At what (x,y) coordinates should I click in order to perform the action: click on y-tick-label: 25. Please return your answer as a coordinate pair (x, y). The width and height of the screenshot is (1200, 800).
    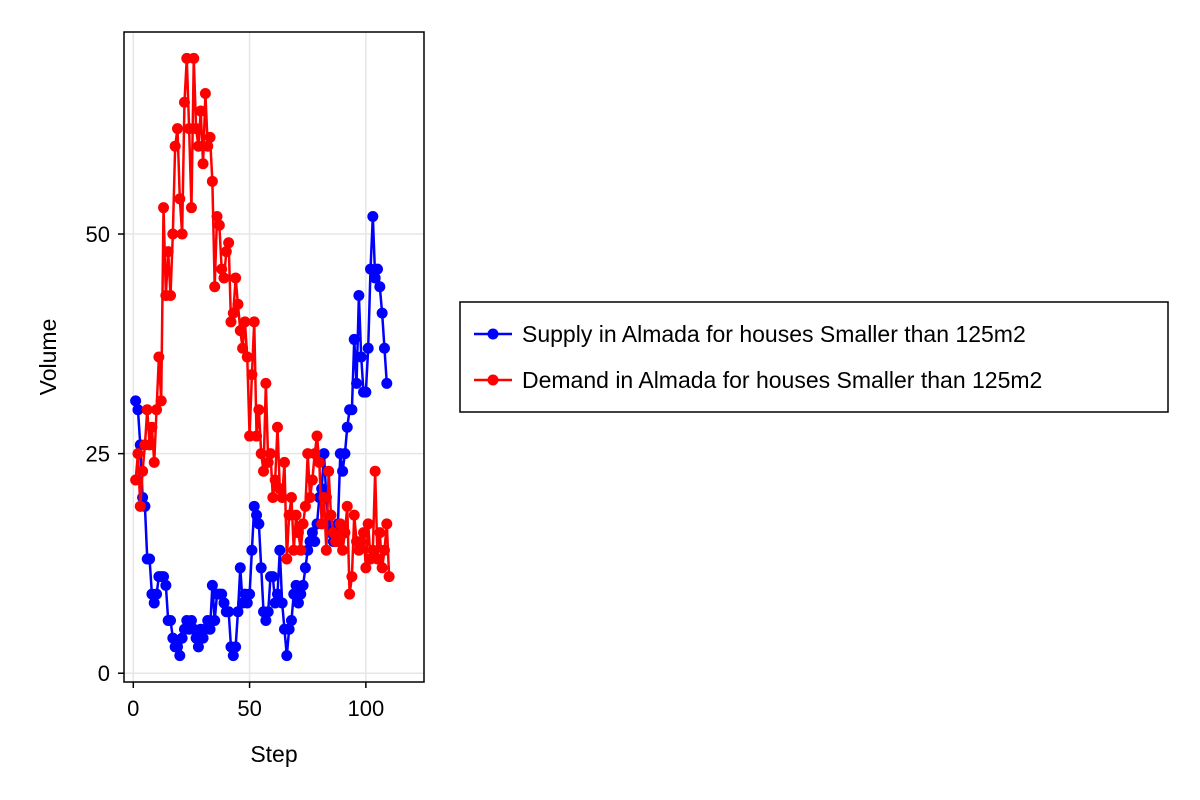
    Looking at the image, I should click on (98, 454).